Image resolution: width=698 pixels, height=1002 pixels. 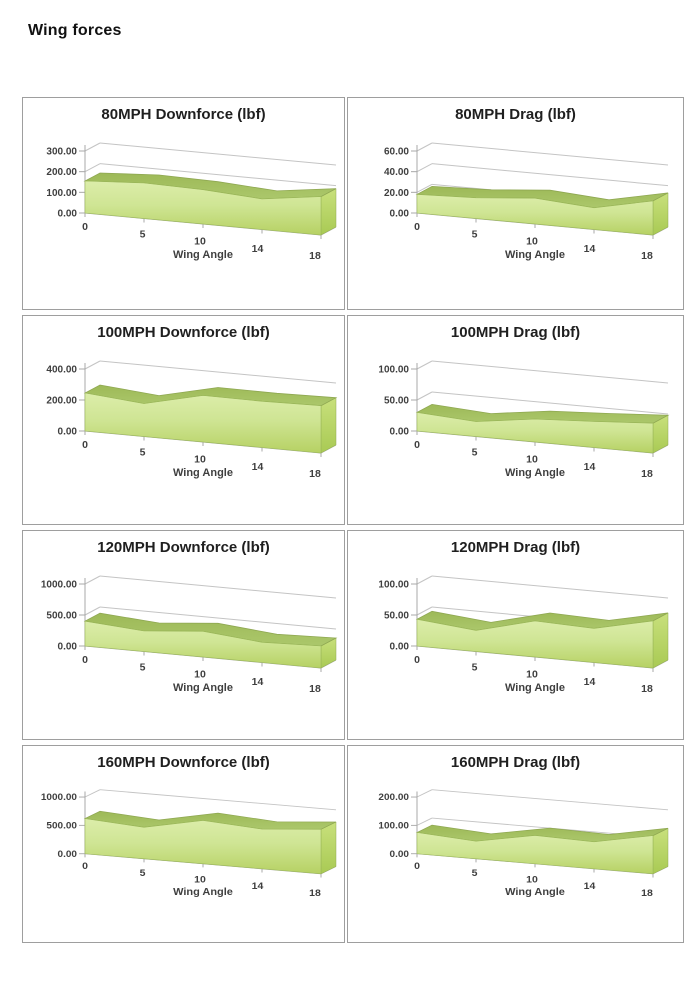 What do you see at coordinates (395, 152) in the screenshot?
I see `svg-text: 60.00` at bounding box center [395, 152].